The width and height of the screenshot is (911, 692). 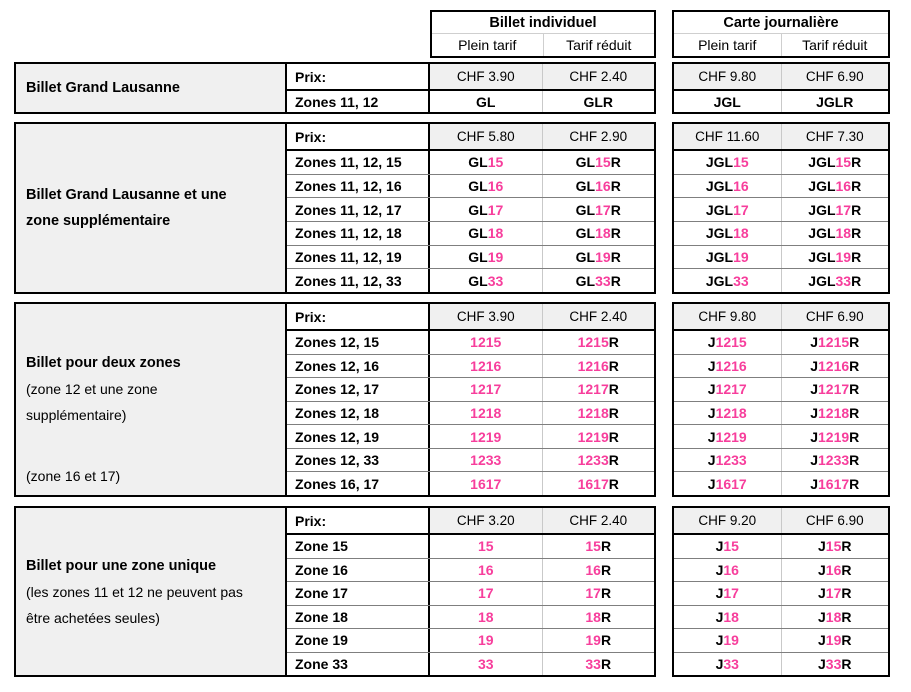 What do you see at coordinates (728, 389) in the screenshot?
I see `fare-code-daily-full: J 1217` at bounding box center [728, 389].